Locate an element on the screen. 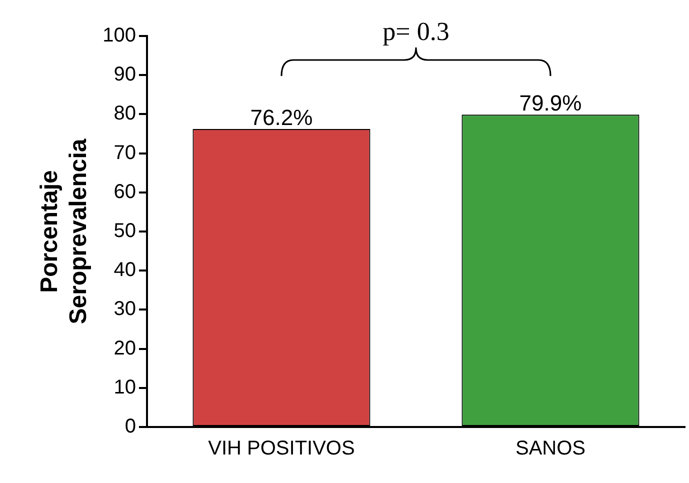  y-tick-label: 70 is located at coordinates (125, 153).